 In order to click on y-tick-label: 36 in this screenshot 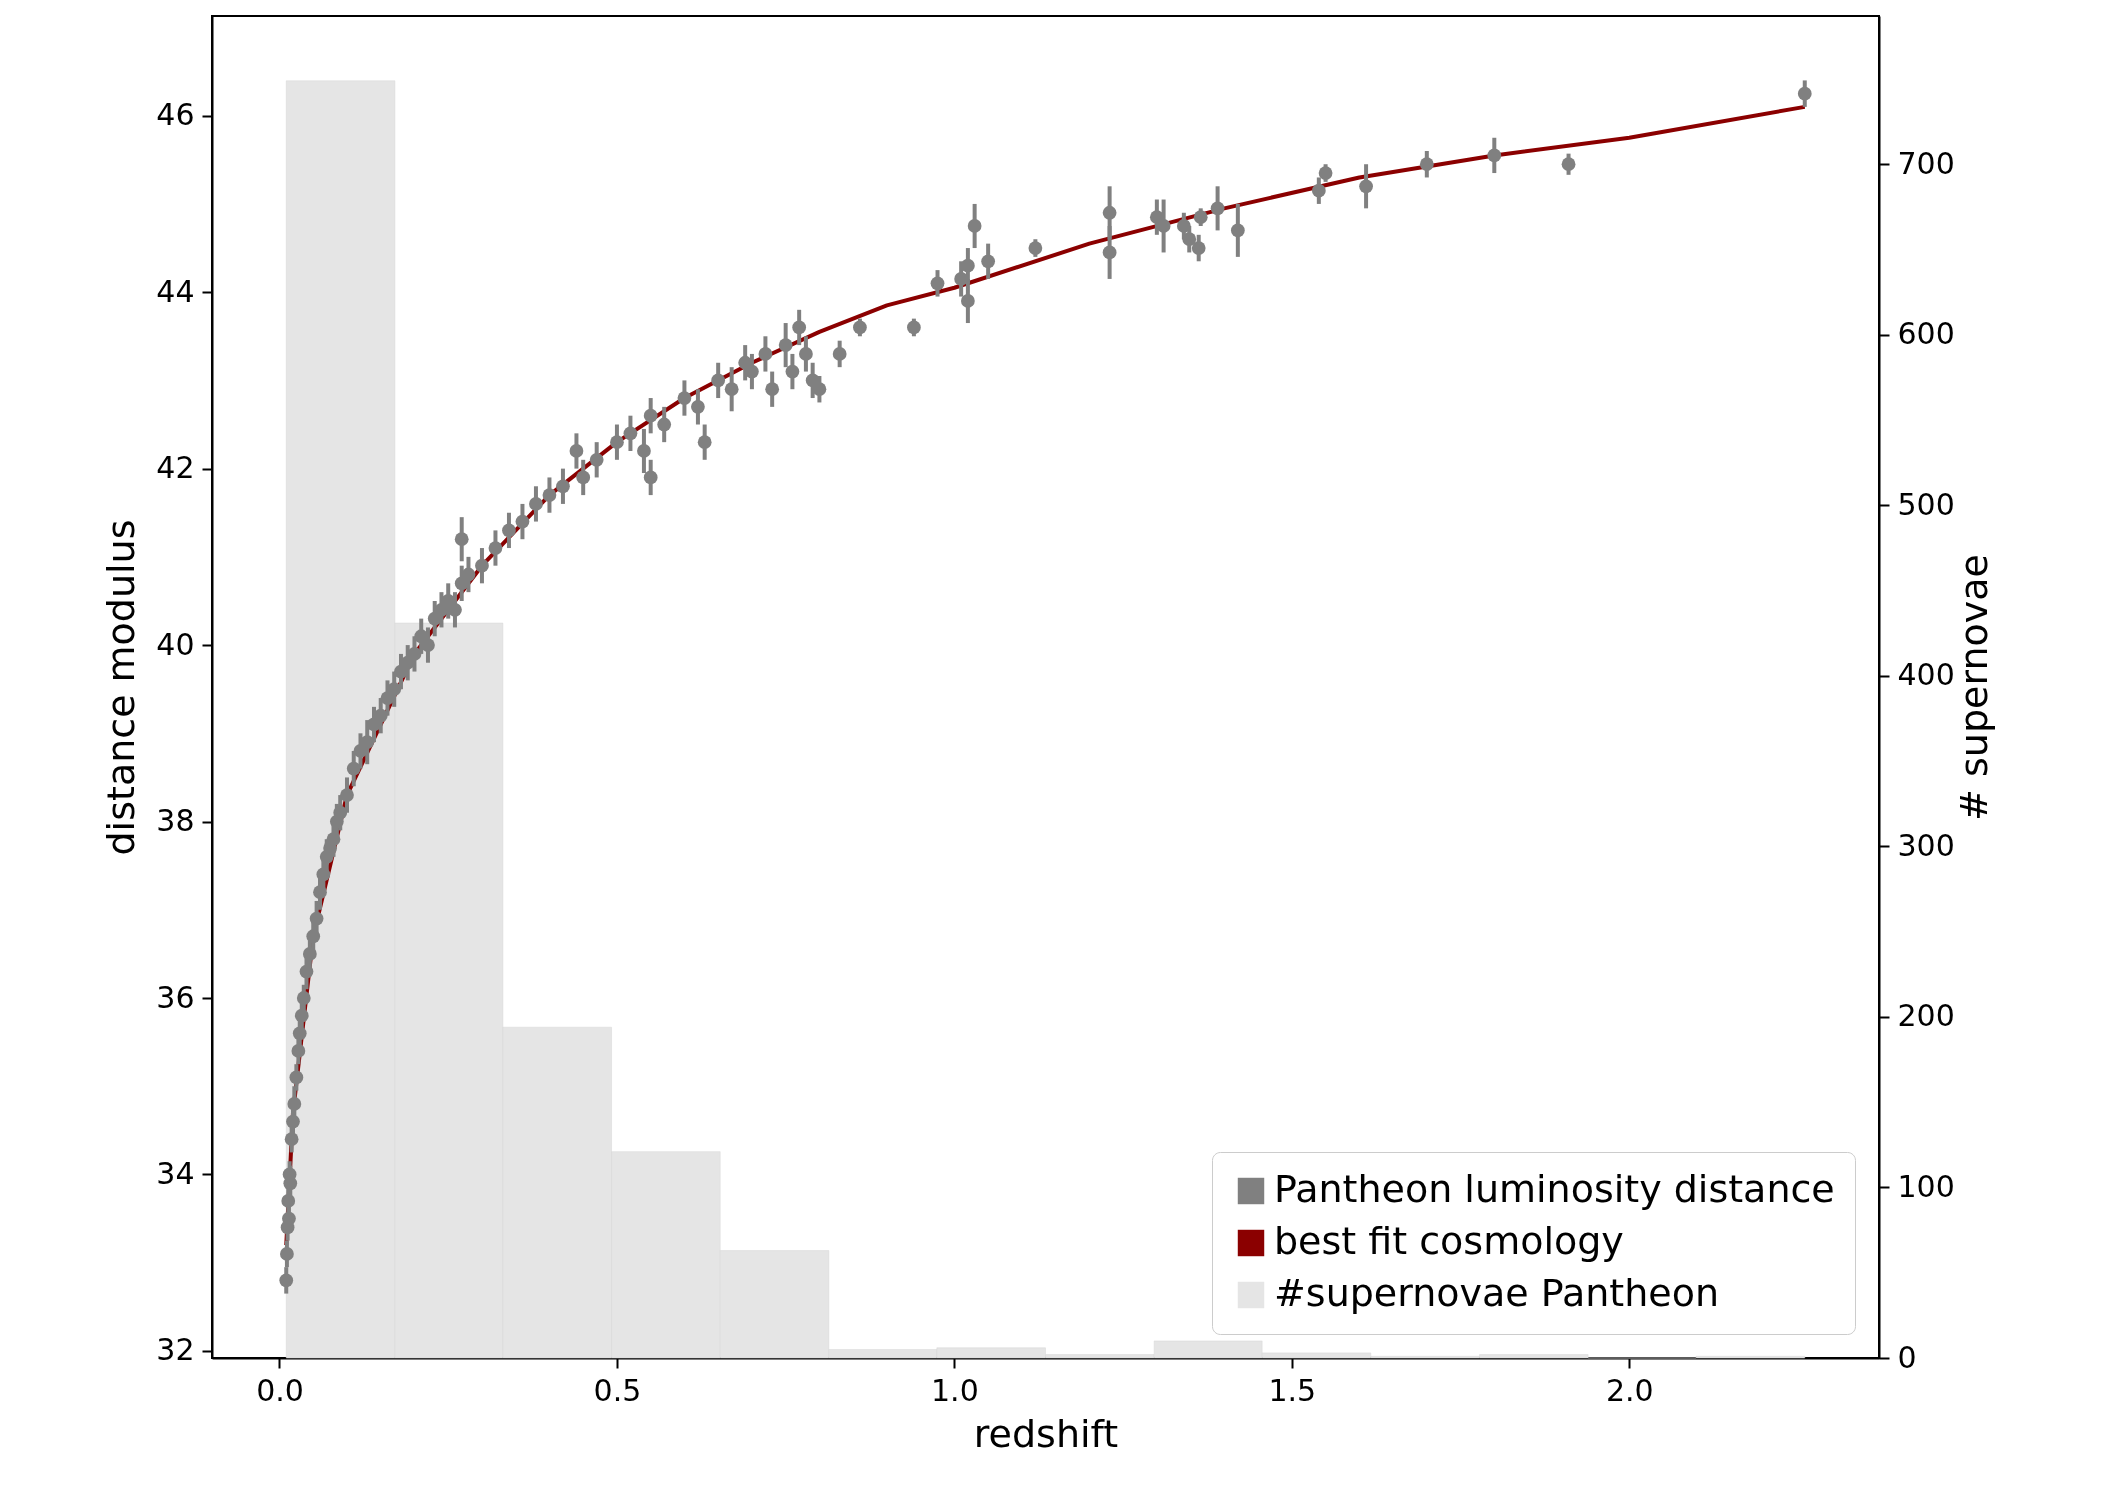, I will do `click(175, 997)`.